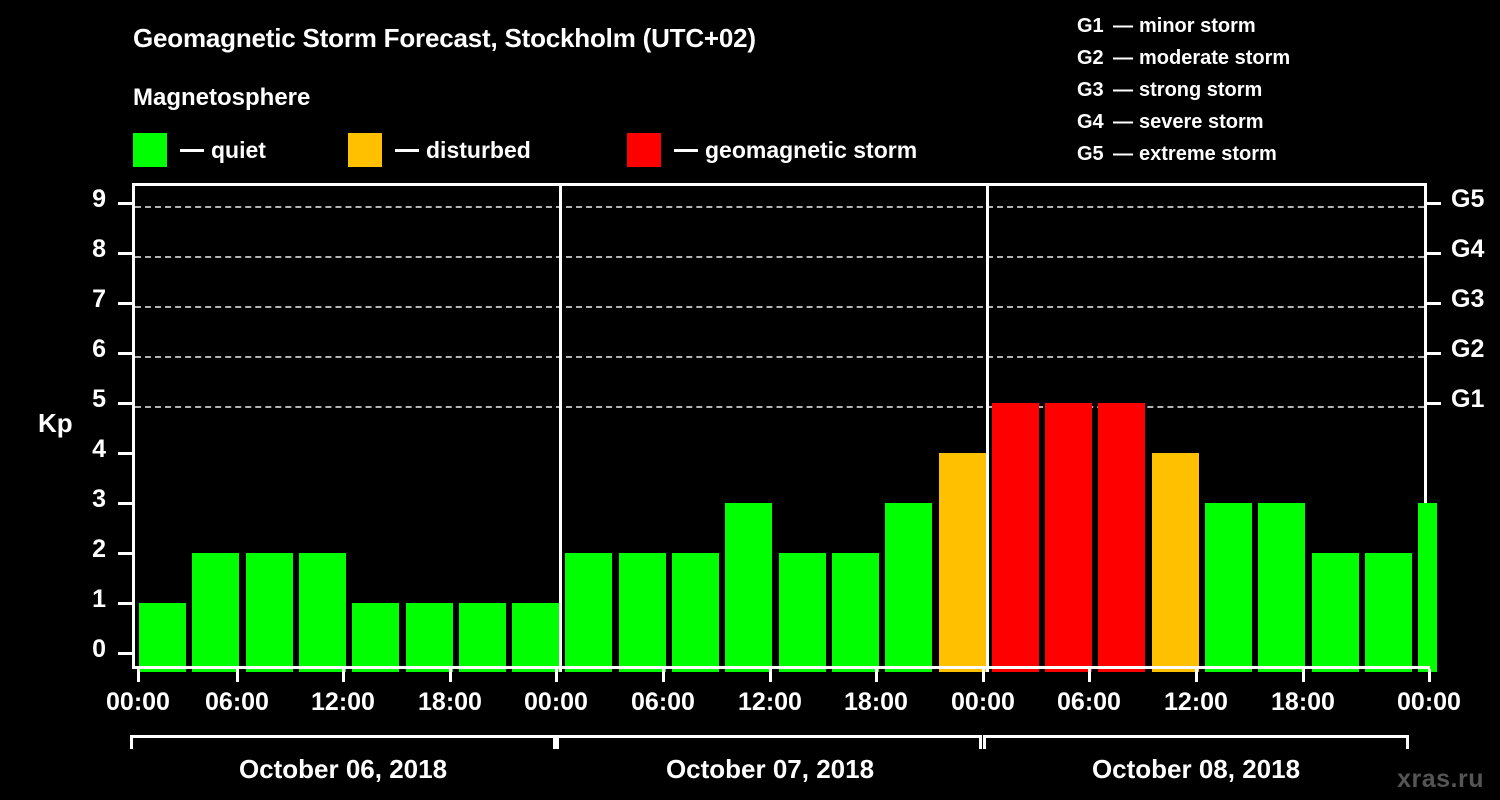 Image resolution: width=1500 pixels, height=800 pixels. I want to click on storm-scale-row-g2: G2 — moderate storm, so click(1183, 58).